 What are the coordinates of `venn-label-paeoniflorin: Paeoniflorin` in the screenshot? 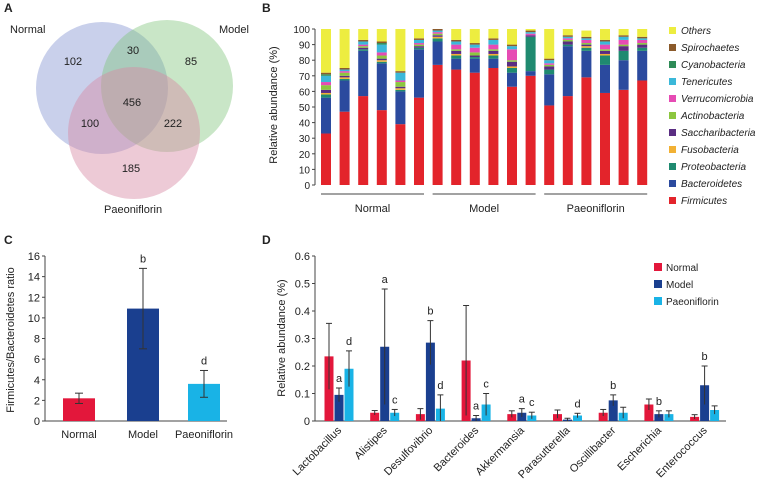 It's located at (133, 210).